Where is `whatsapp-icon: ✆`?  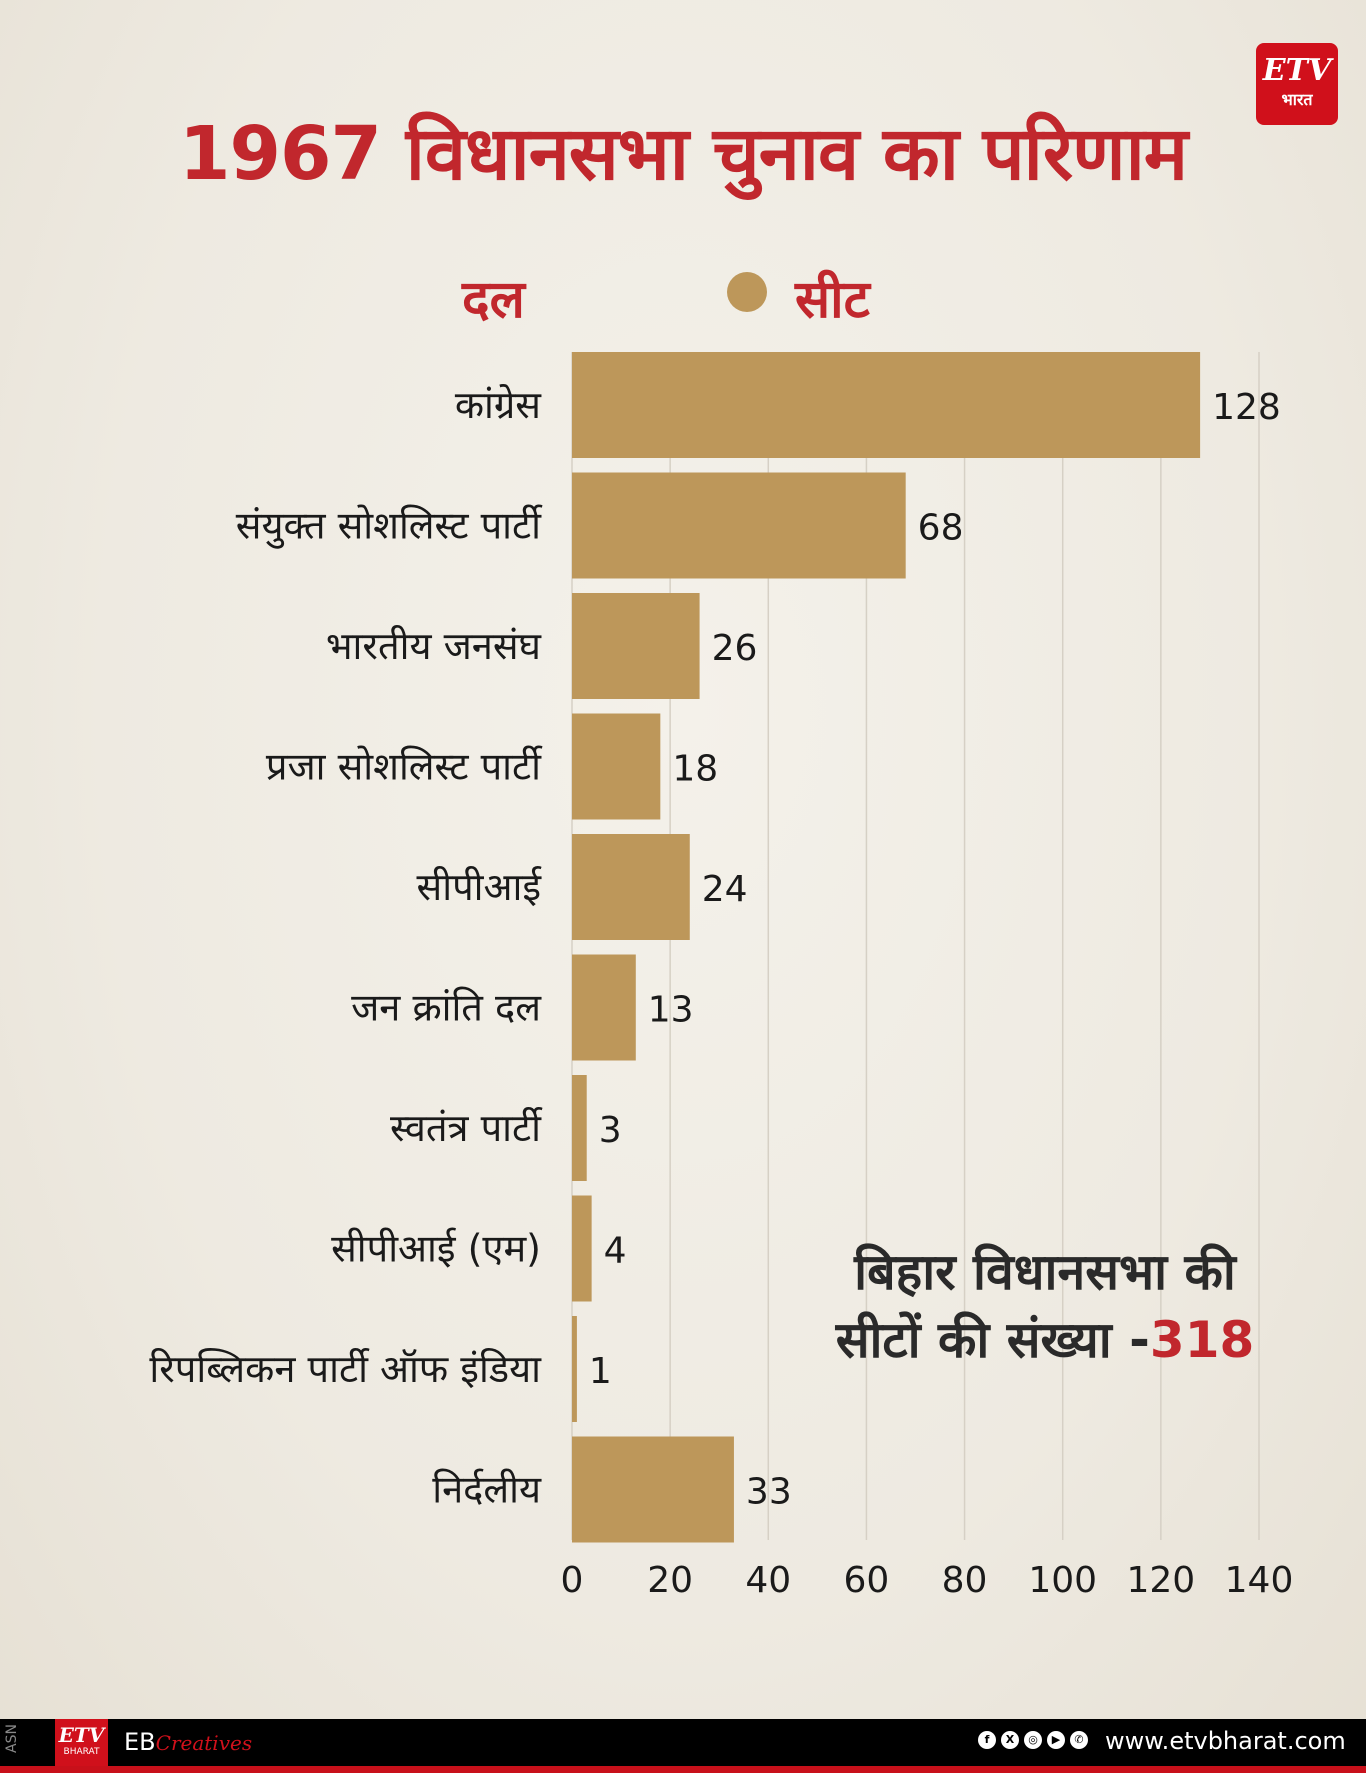
whatsapp-icon: ✆ is located at coordinates (1079, 1740).